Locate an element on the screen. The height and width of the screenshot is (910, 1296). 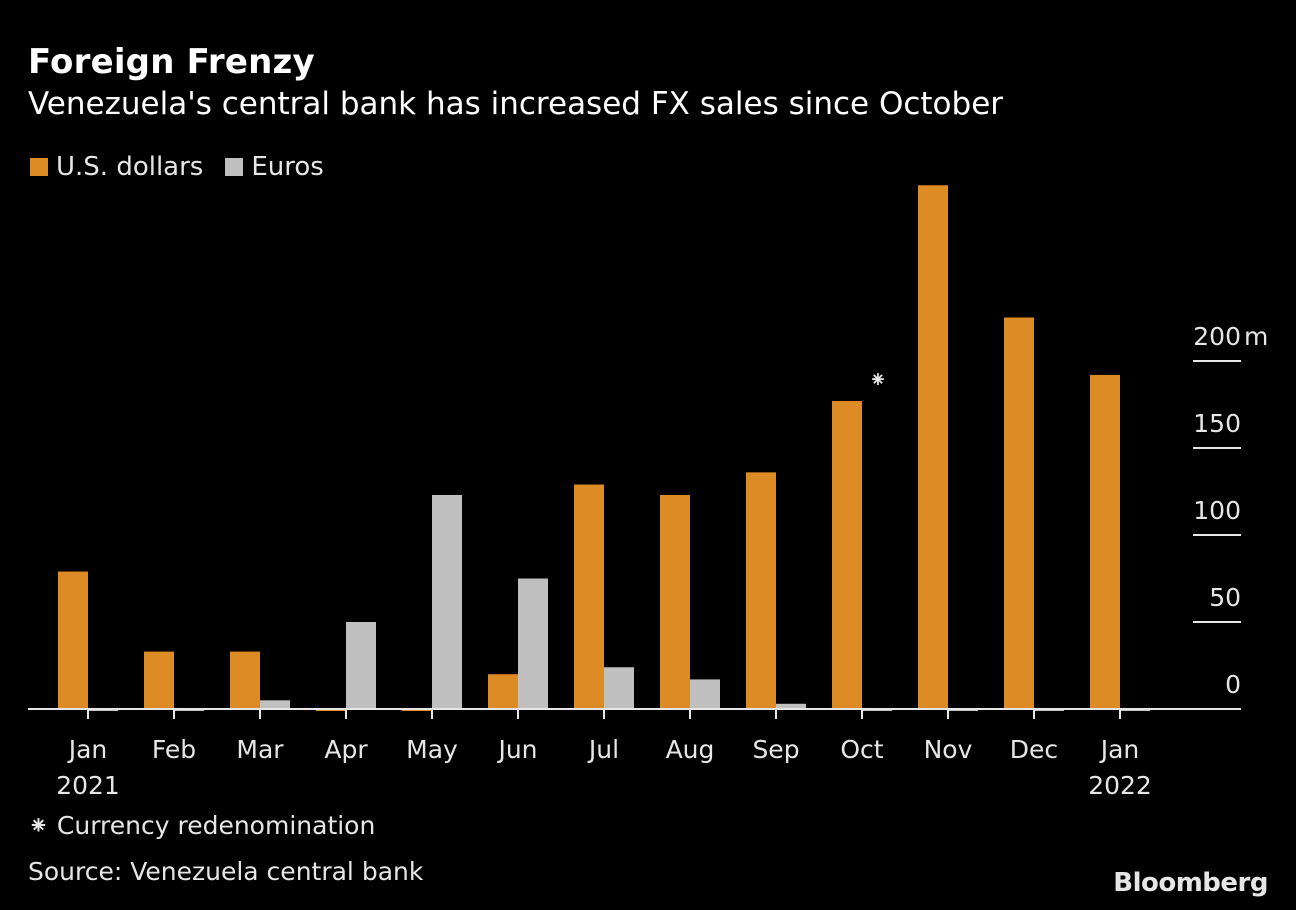
x-tick-label: Mar is located at coordinates (260, 749).